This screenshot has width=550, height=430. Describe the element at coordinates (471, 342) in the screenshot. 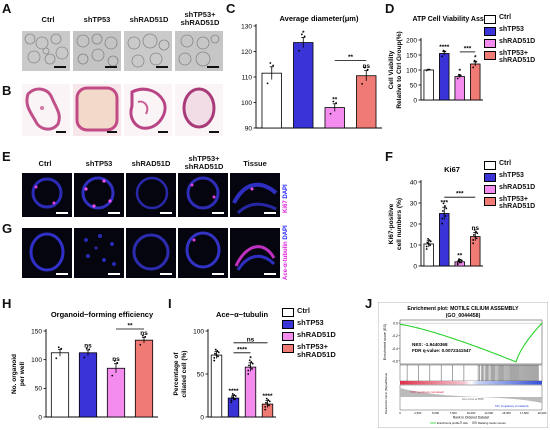

I see `enrichment-profile-line` at that location.